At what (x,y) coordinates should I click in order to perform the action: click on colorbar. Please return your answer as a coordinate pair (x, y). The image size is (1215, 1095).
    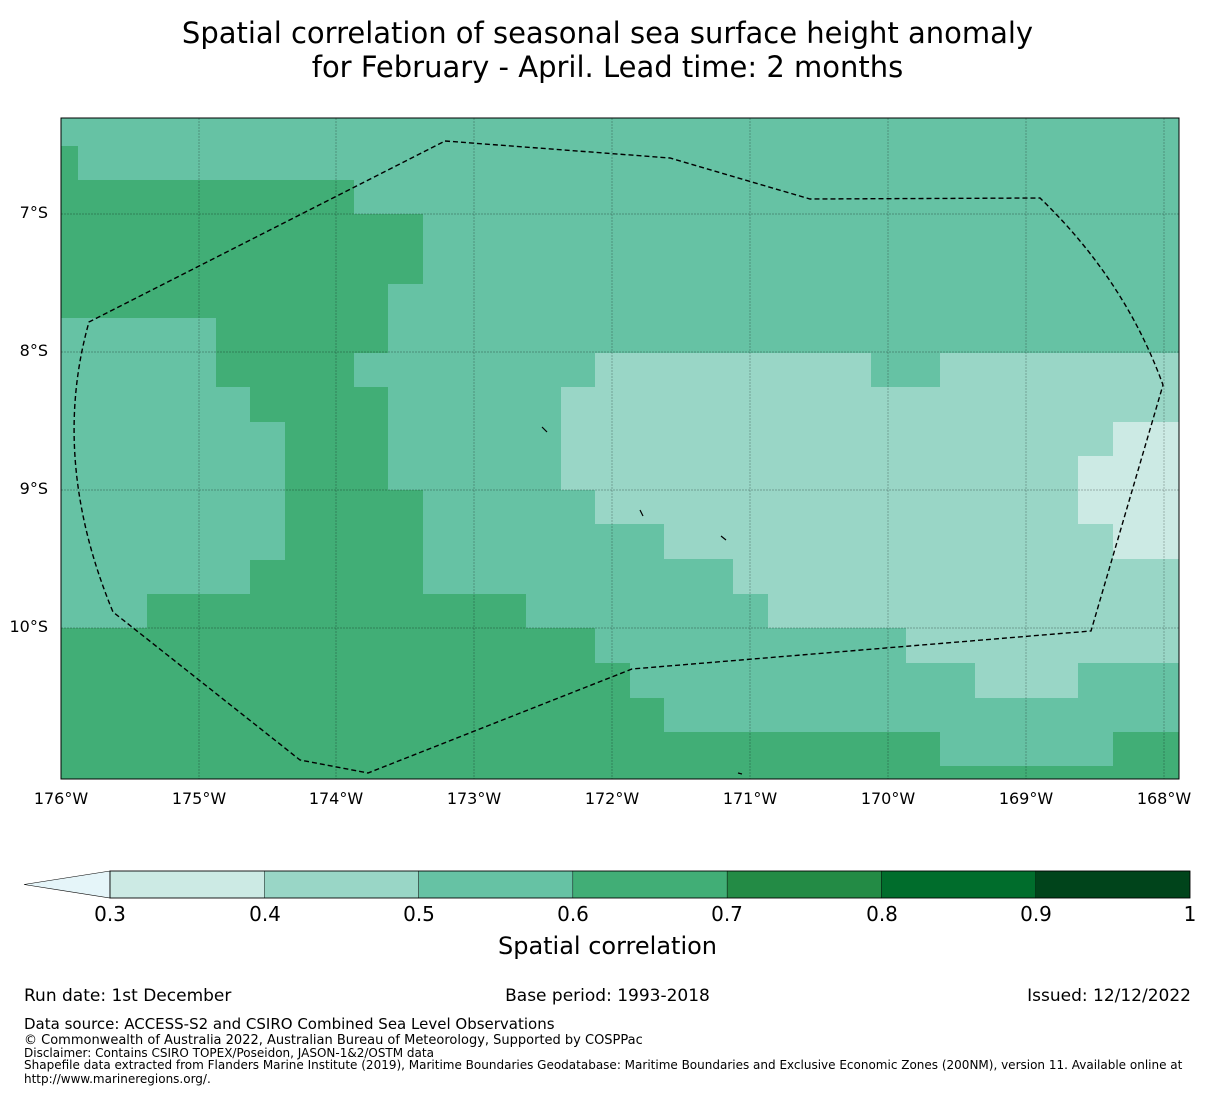
    Looking at the image, I should click on (607, 884).